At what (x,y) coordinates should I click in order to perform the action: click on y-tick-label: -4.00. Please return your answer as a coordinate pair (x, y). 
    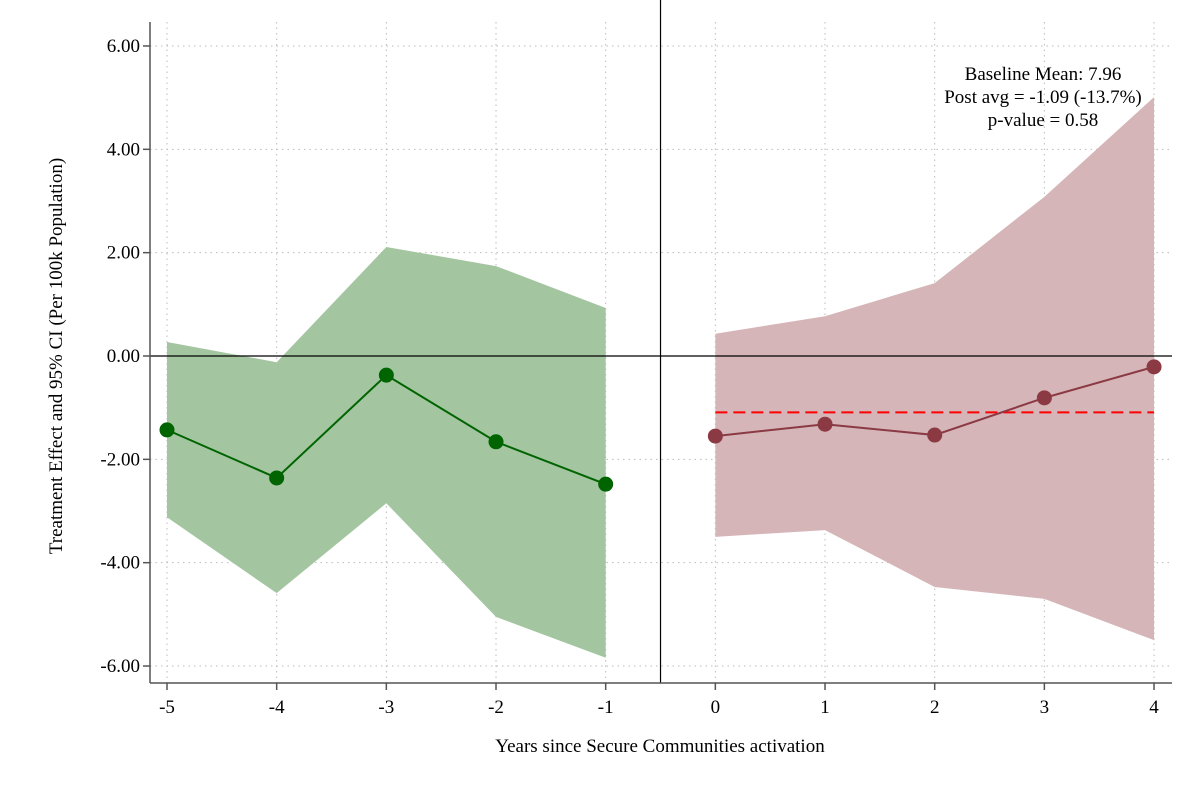
    Looking at the image, I should click on (120, 563).